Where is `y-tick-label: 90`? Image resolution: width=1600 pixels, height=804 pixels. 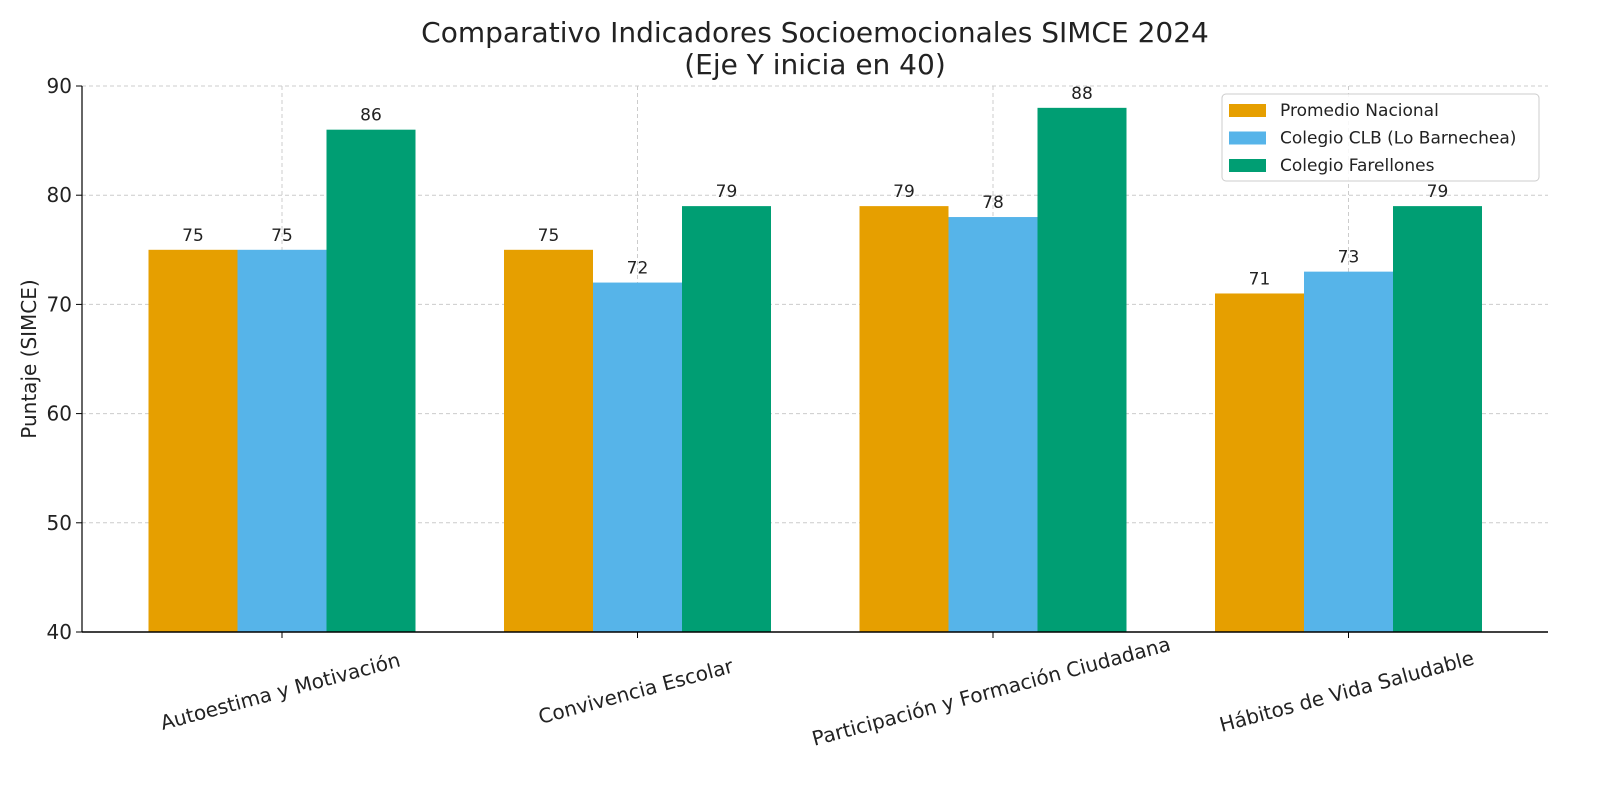 y-tick-label: 90 is located at coordinates (59, 86).